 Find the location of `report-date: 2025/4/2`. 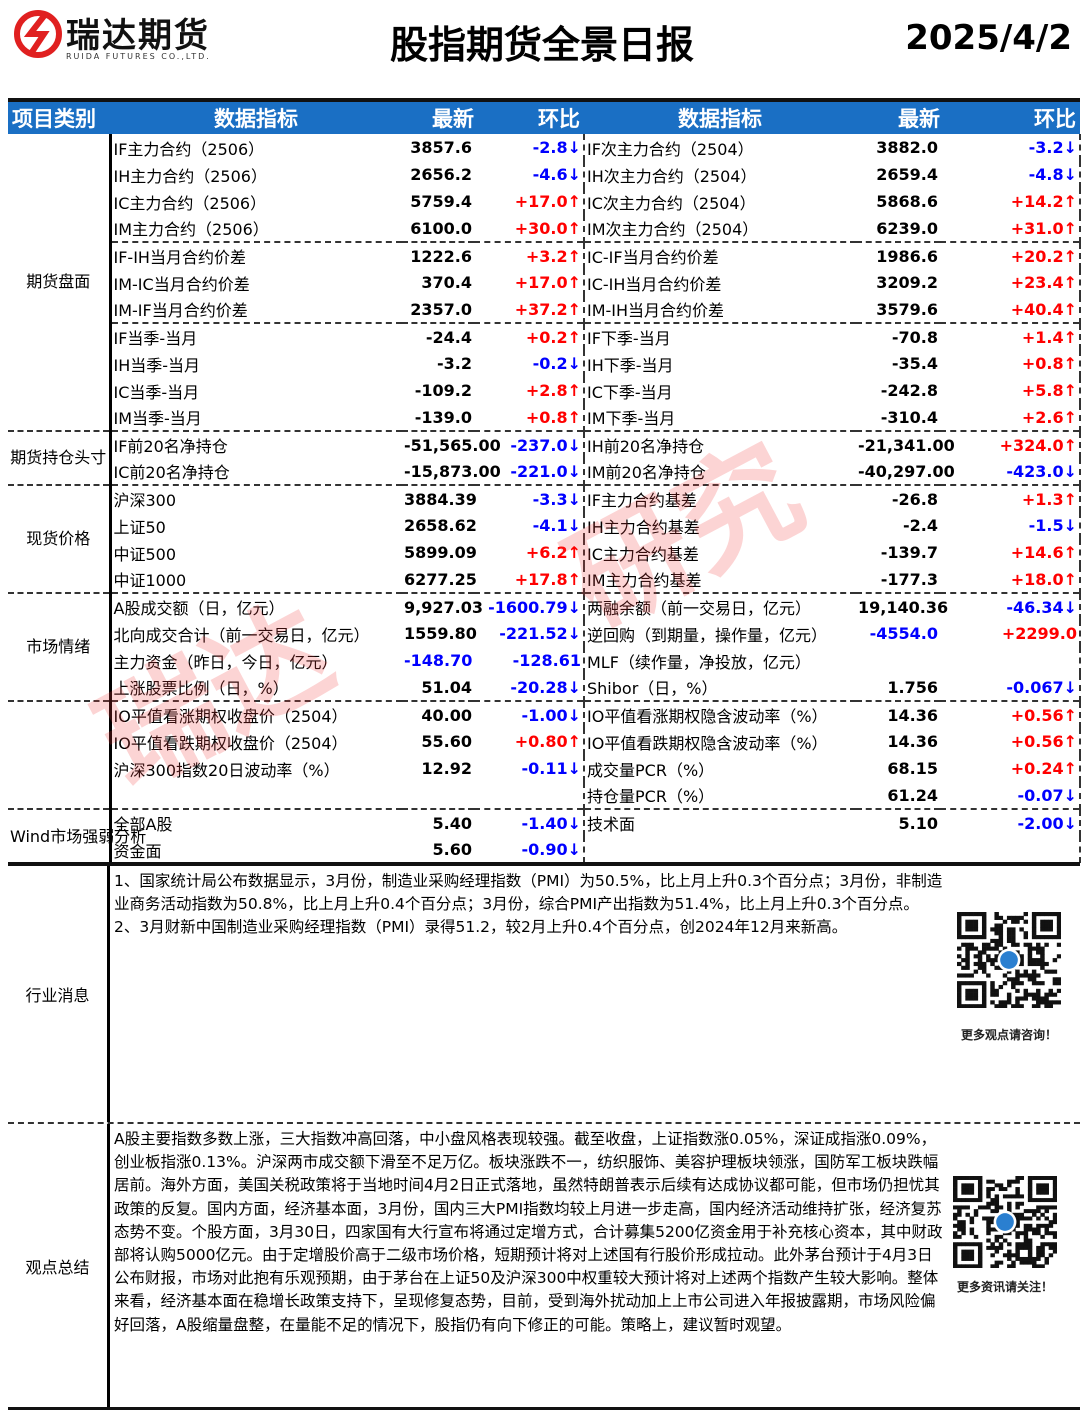

report-date: 2025/4/2 is located at coordinates (988, 38).